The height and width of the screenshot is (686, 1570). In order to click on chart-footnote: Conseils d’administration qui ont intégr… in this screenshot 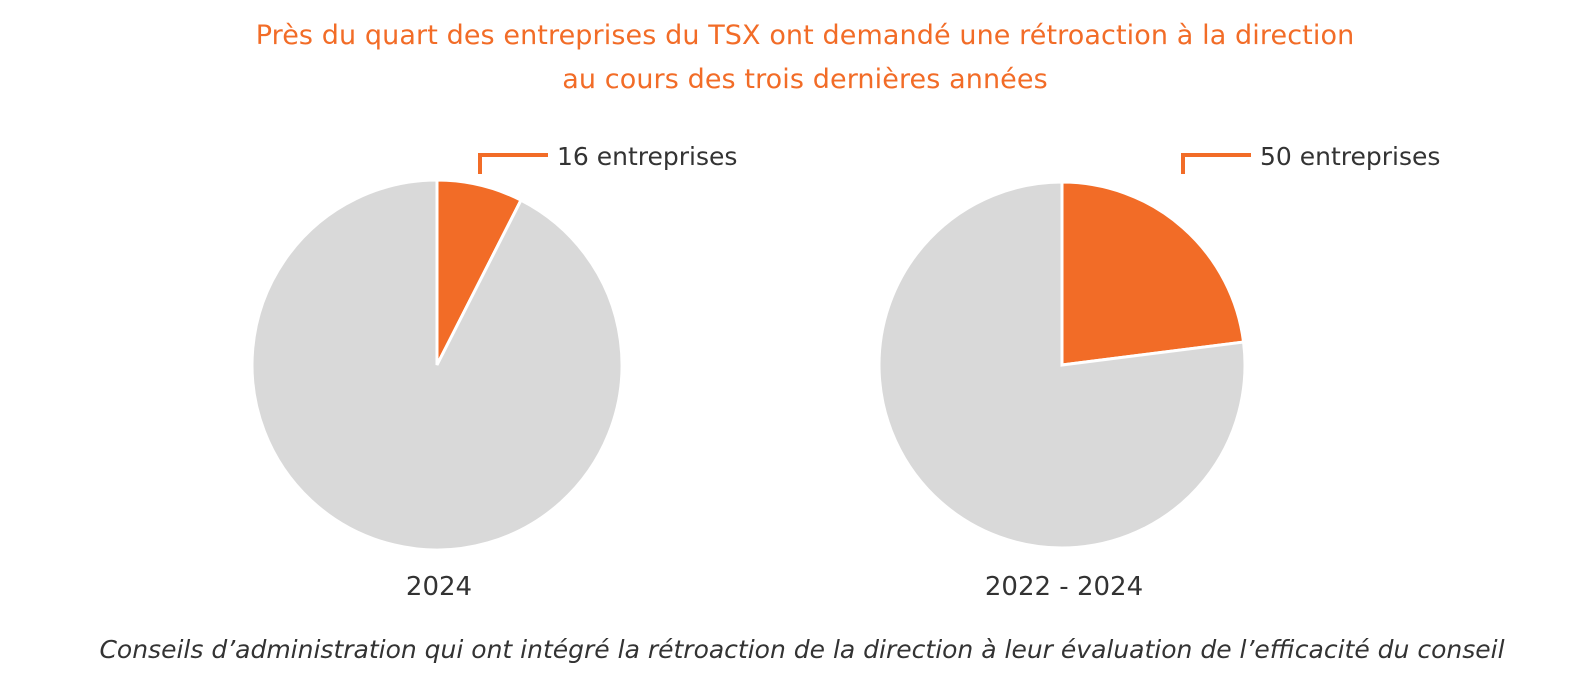, I will do `click(802, 649)`.